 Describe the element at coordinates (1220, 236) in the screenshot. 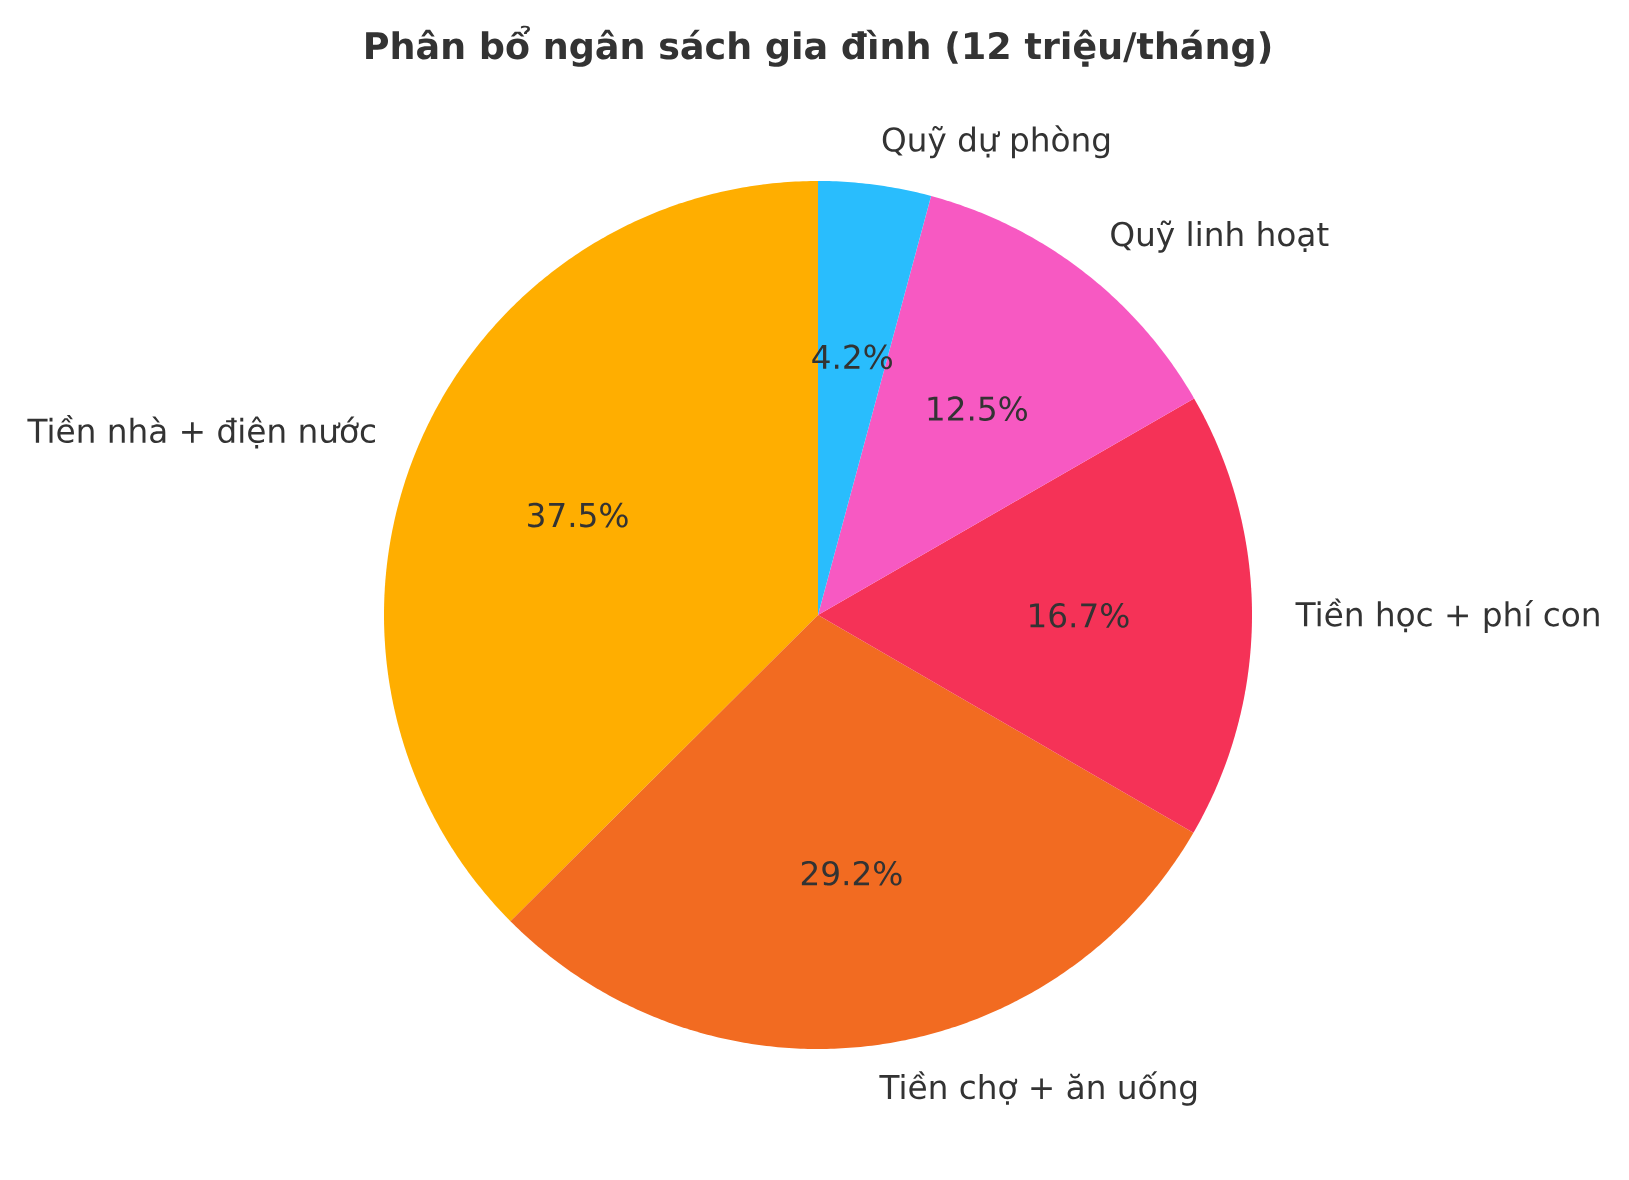

I see `slice-label: Quỹ linh hoạt` at that location.